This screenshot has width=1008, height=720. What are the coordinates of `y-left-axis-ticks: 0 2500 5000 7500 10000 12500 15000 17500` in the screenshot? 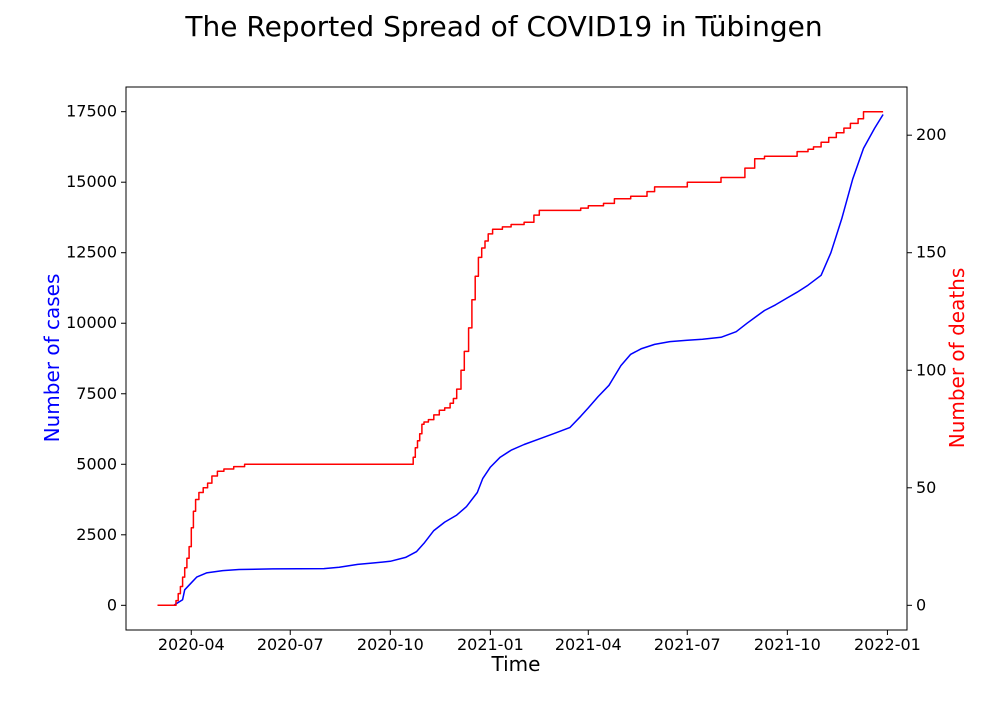 It's located at (96, 358).